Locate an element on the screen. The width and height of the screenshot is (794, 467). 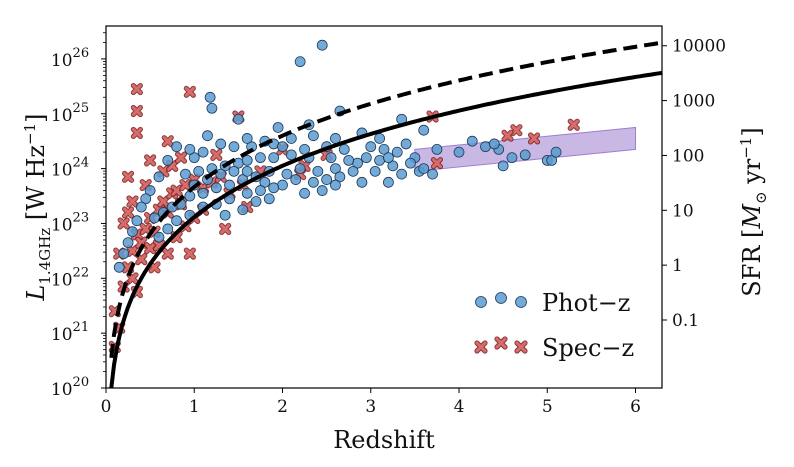
legend: Phot−z Spec−z is located at coordinates (554, 325).